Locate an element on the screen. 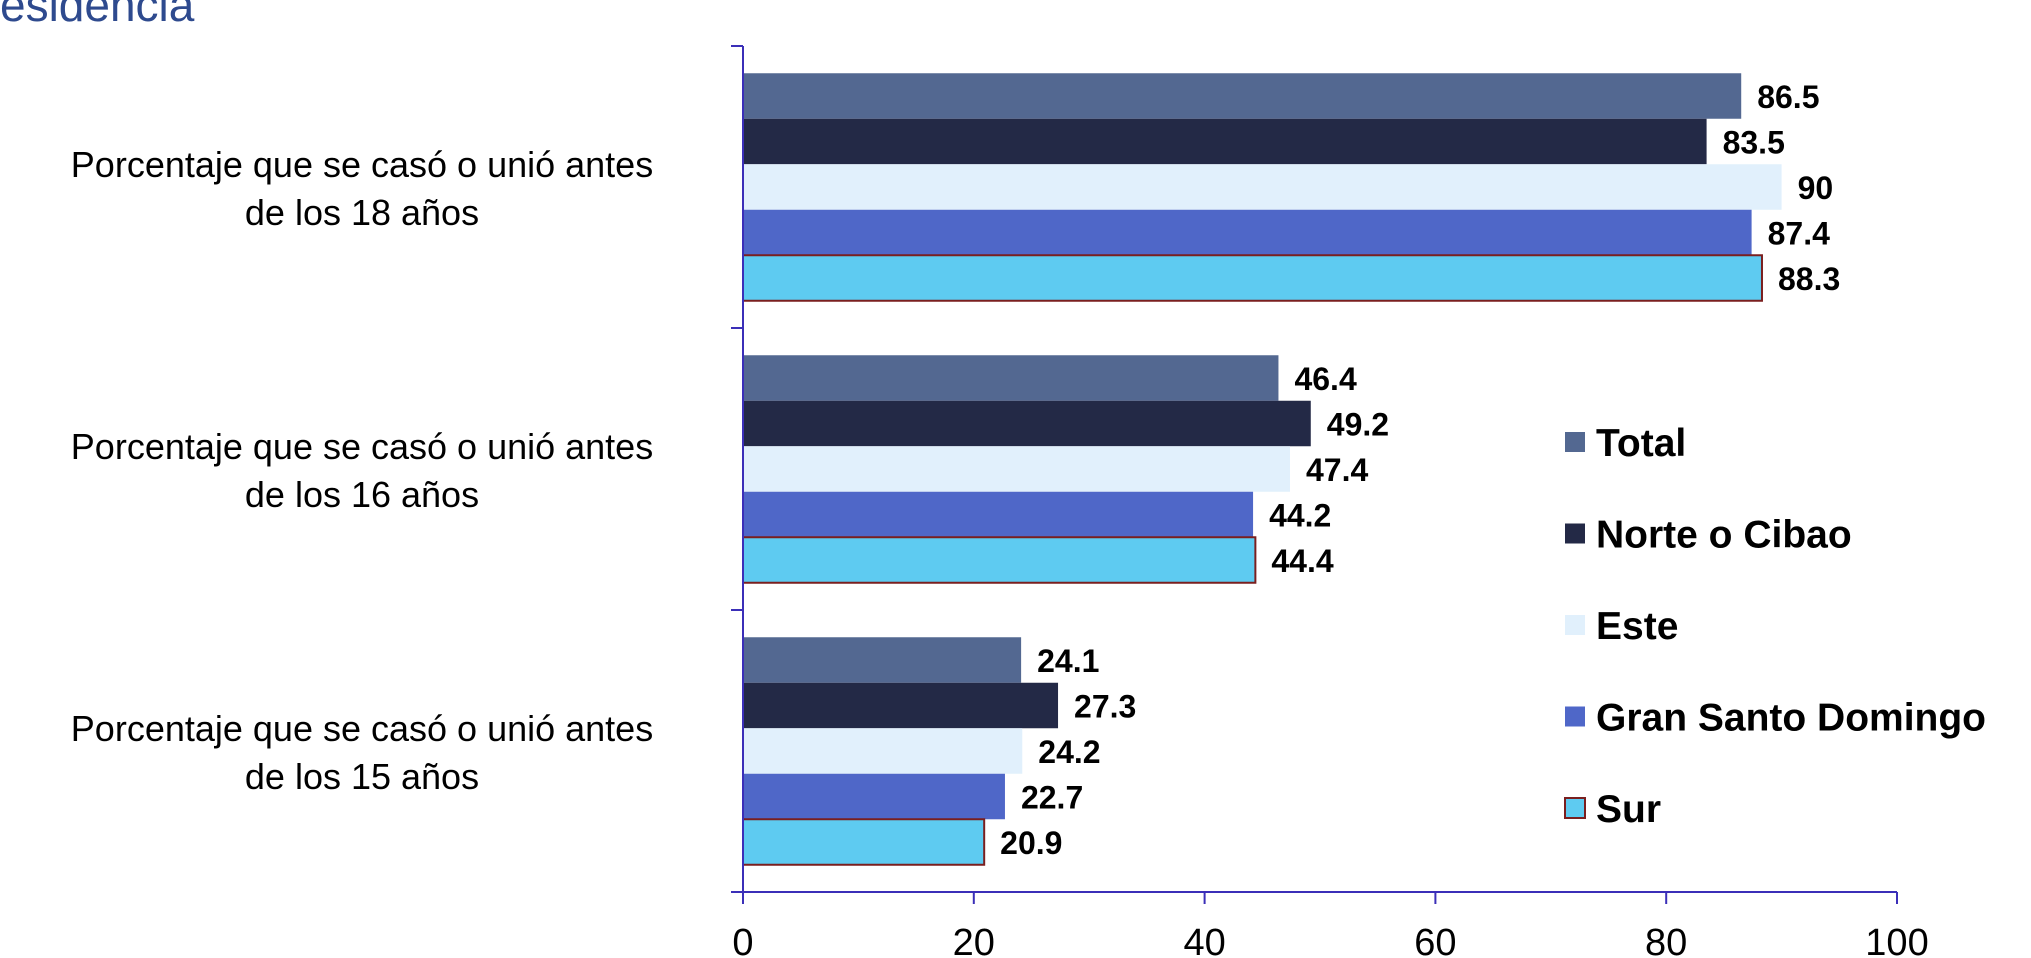 This screenshot has height=958, width=2031. data-label: 83.5 is located at coordinates (1754, 143).